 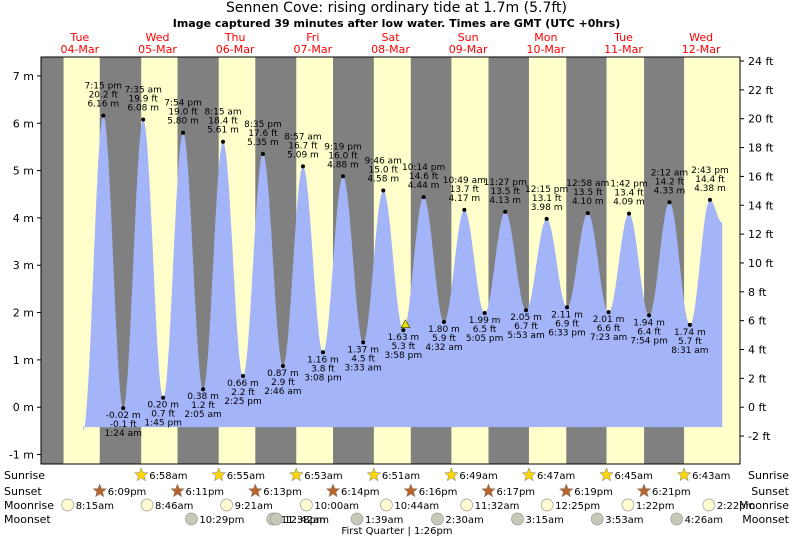 I want to click on day-name-label: Wed, so click(x=701, y=37).